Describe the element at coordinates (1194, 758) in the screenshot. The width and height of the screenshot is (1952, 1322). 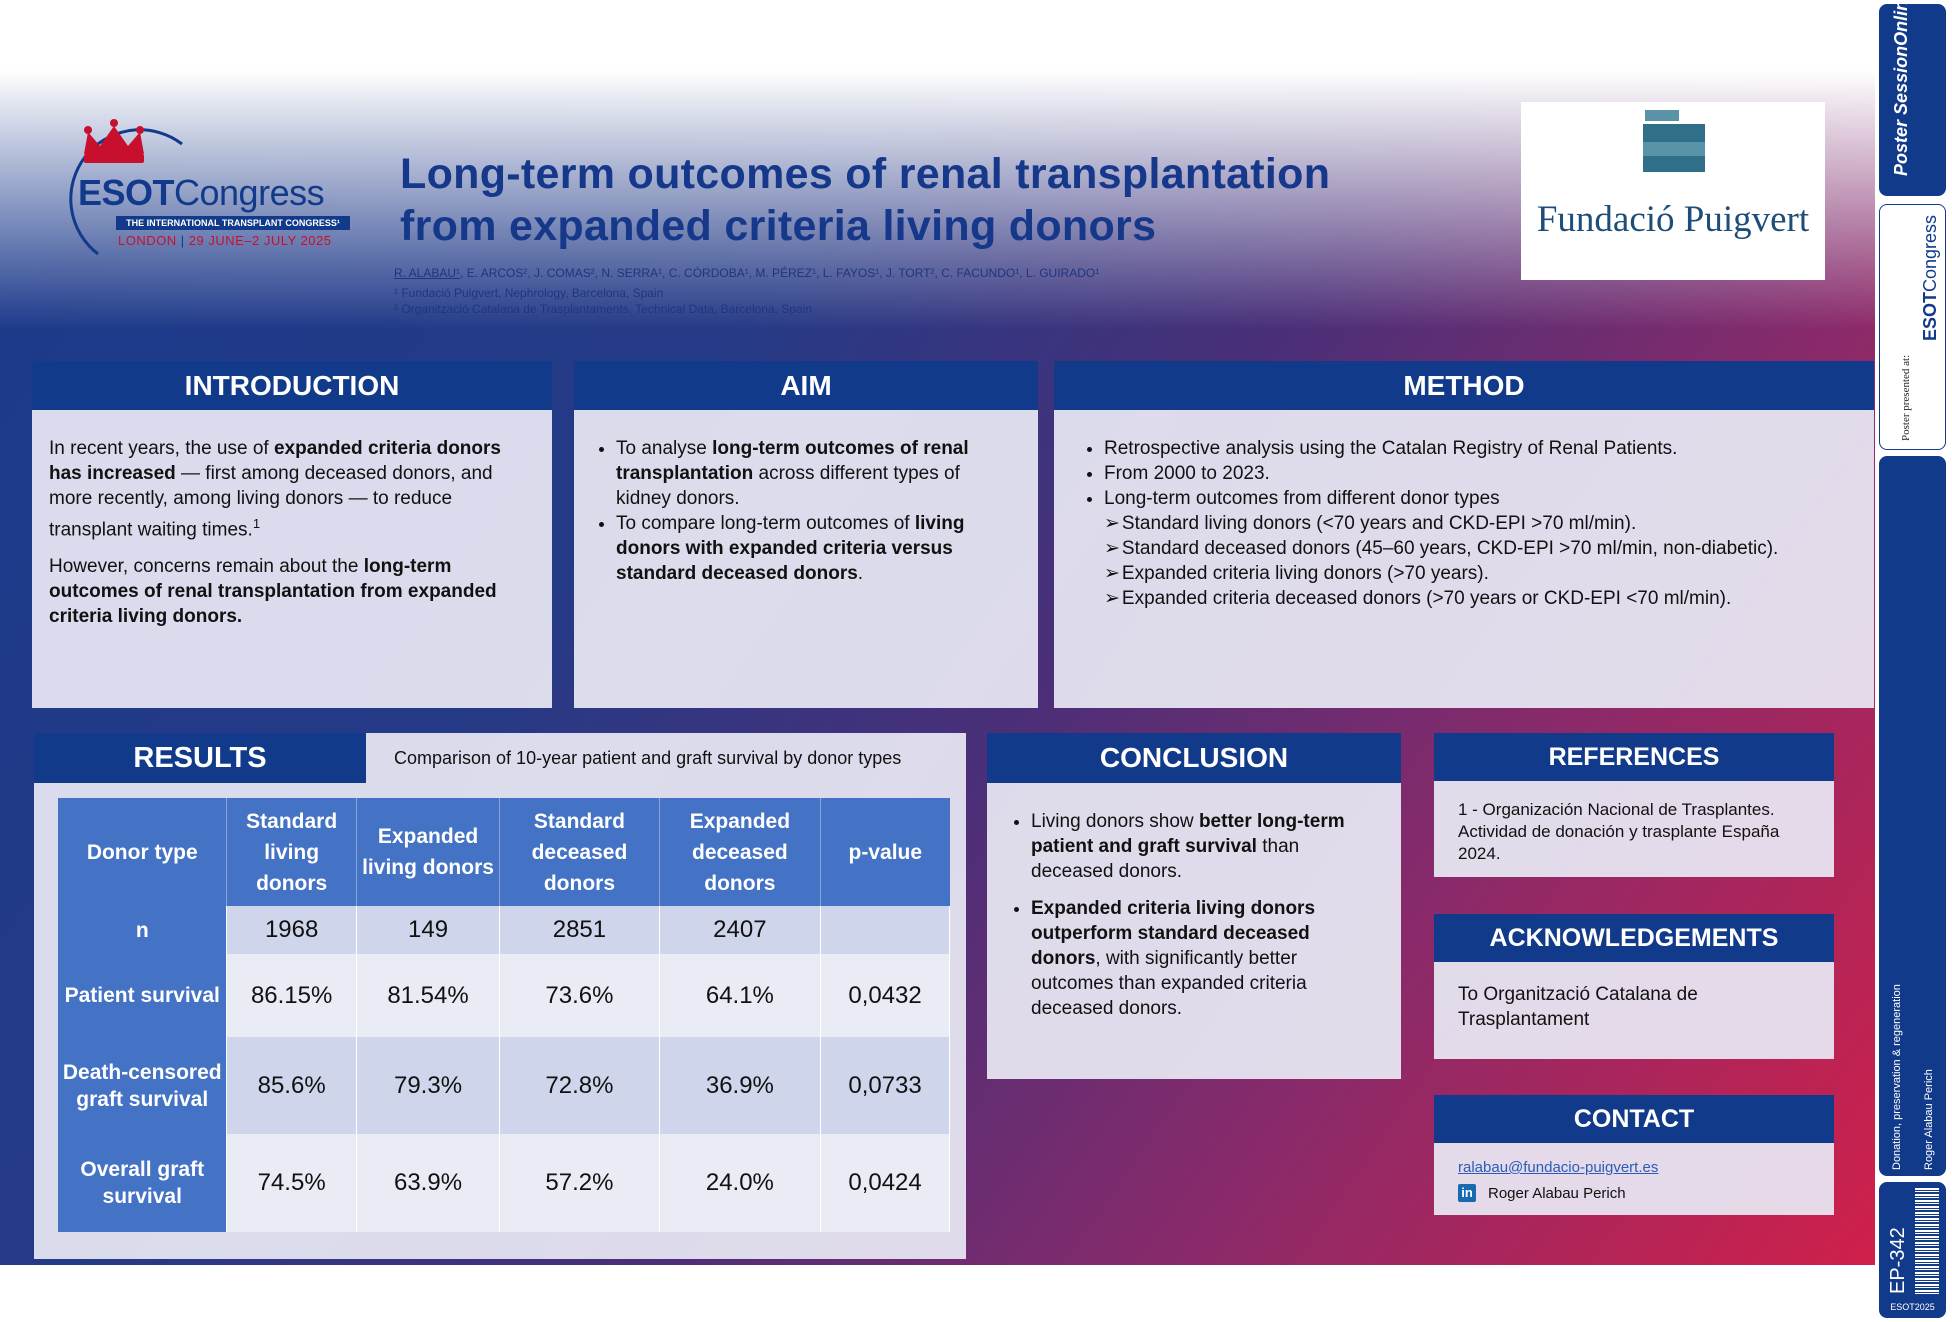
I see `conclusion-heading: CONCLUSION` at that location.